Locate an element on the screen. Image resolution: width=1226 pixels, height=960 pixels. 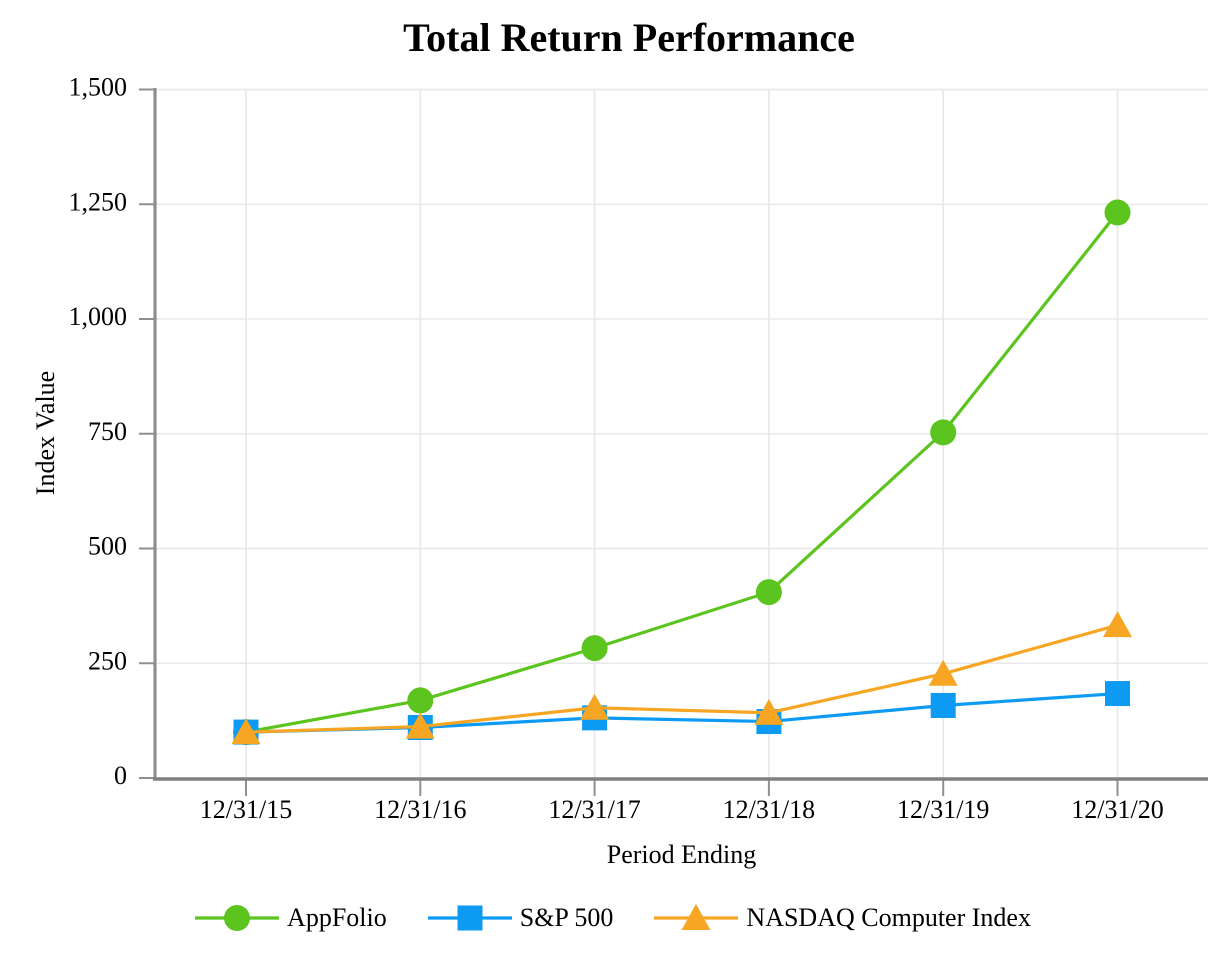
legend-item-nasdaq-computer-index: NASDAQ Computer Index is located at coordinates (842, 918).